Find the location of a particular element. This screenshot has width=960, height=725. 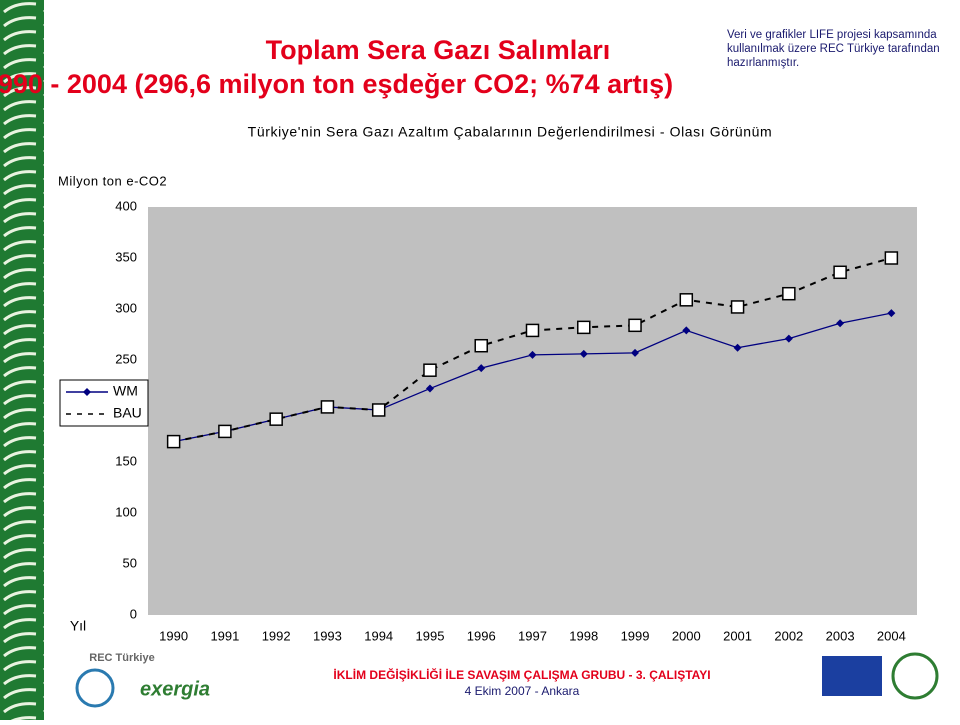

x-tick-label: 1991 is located at coordinates (224, 635).